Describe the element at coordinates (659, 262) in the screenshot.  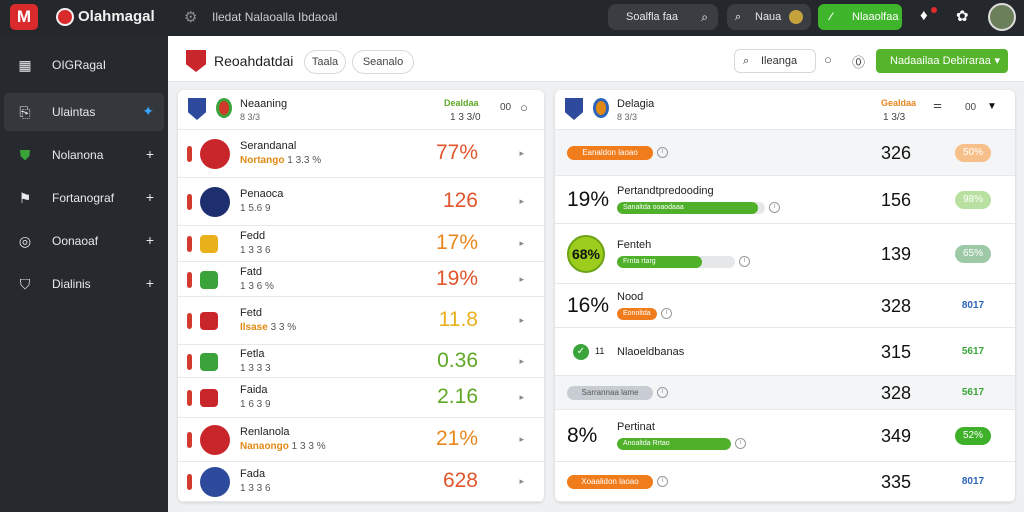
I see `progress-fill: Frnta rtarg` at that location.